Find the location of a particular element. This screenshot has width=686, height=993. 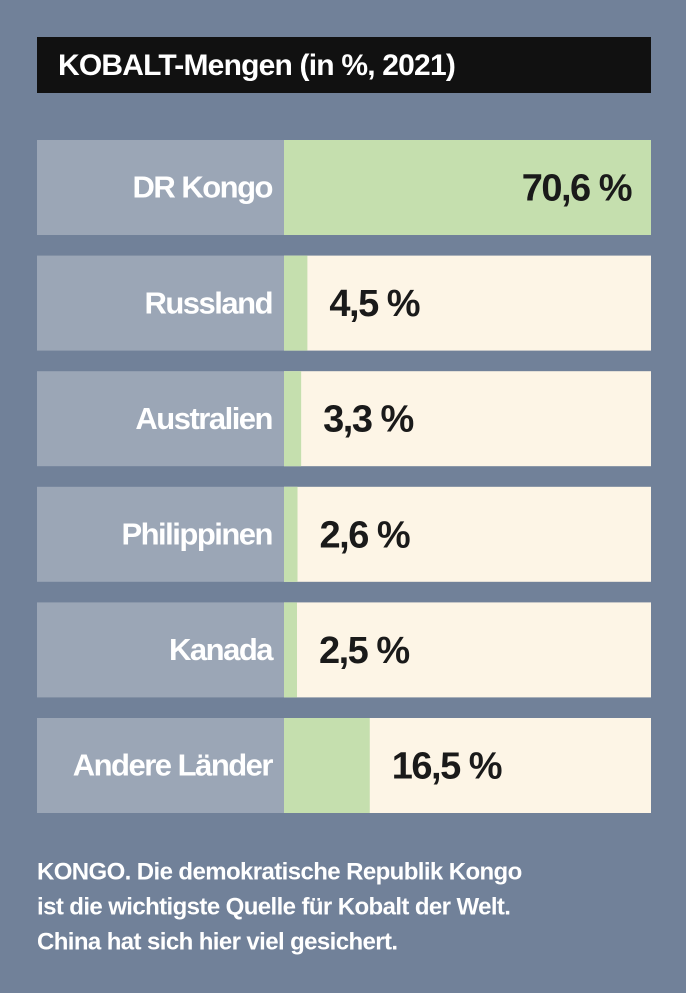

title-box is located at coordinates (344, 65).